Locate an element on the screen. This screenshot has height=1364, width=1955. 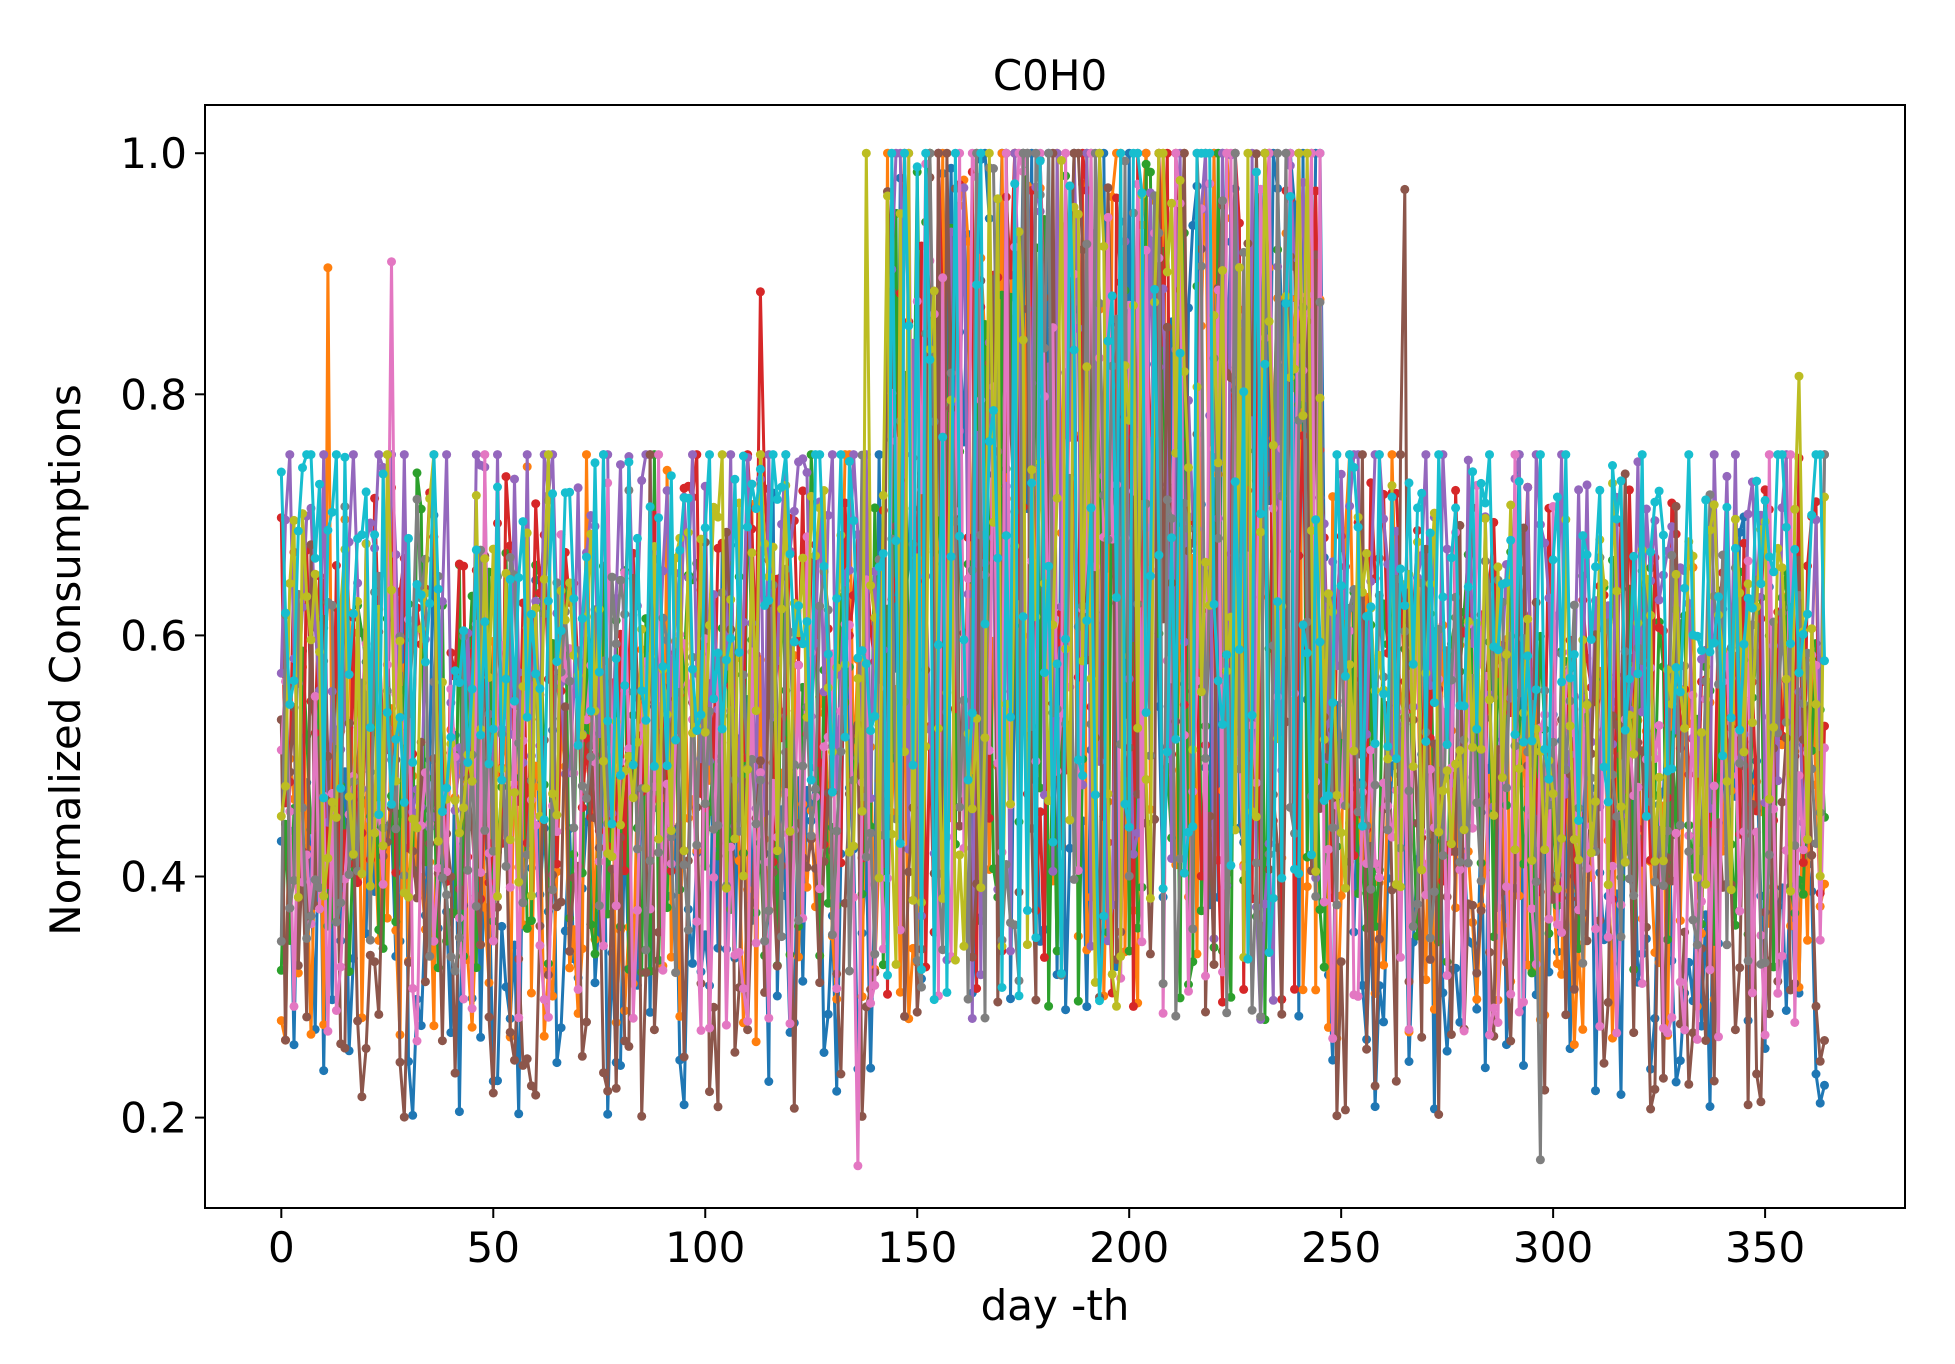
y-axis-title: Normalized Consumptions is located at coordinates (65, 660).